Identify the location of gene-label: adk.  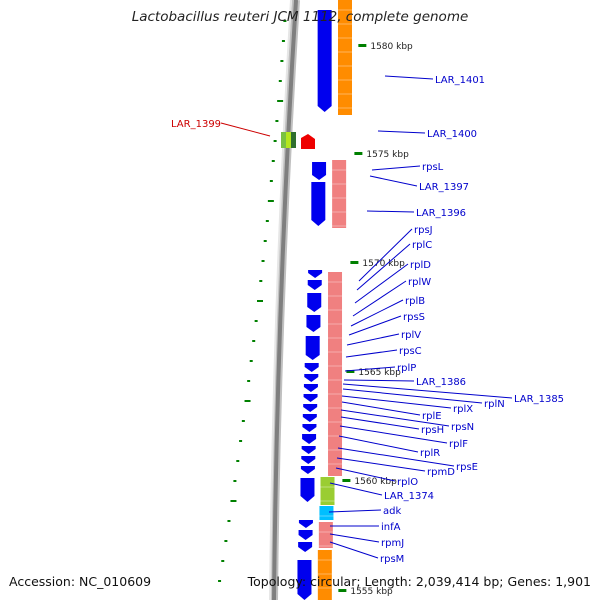
(392, 511).